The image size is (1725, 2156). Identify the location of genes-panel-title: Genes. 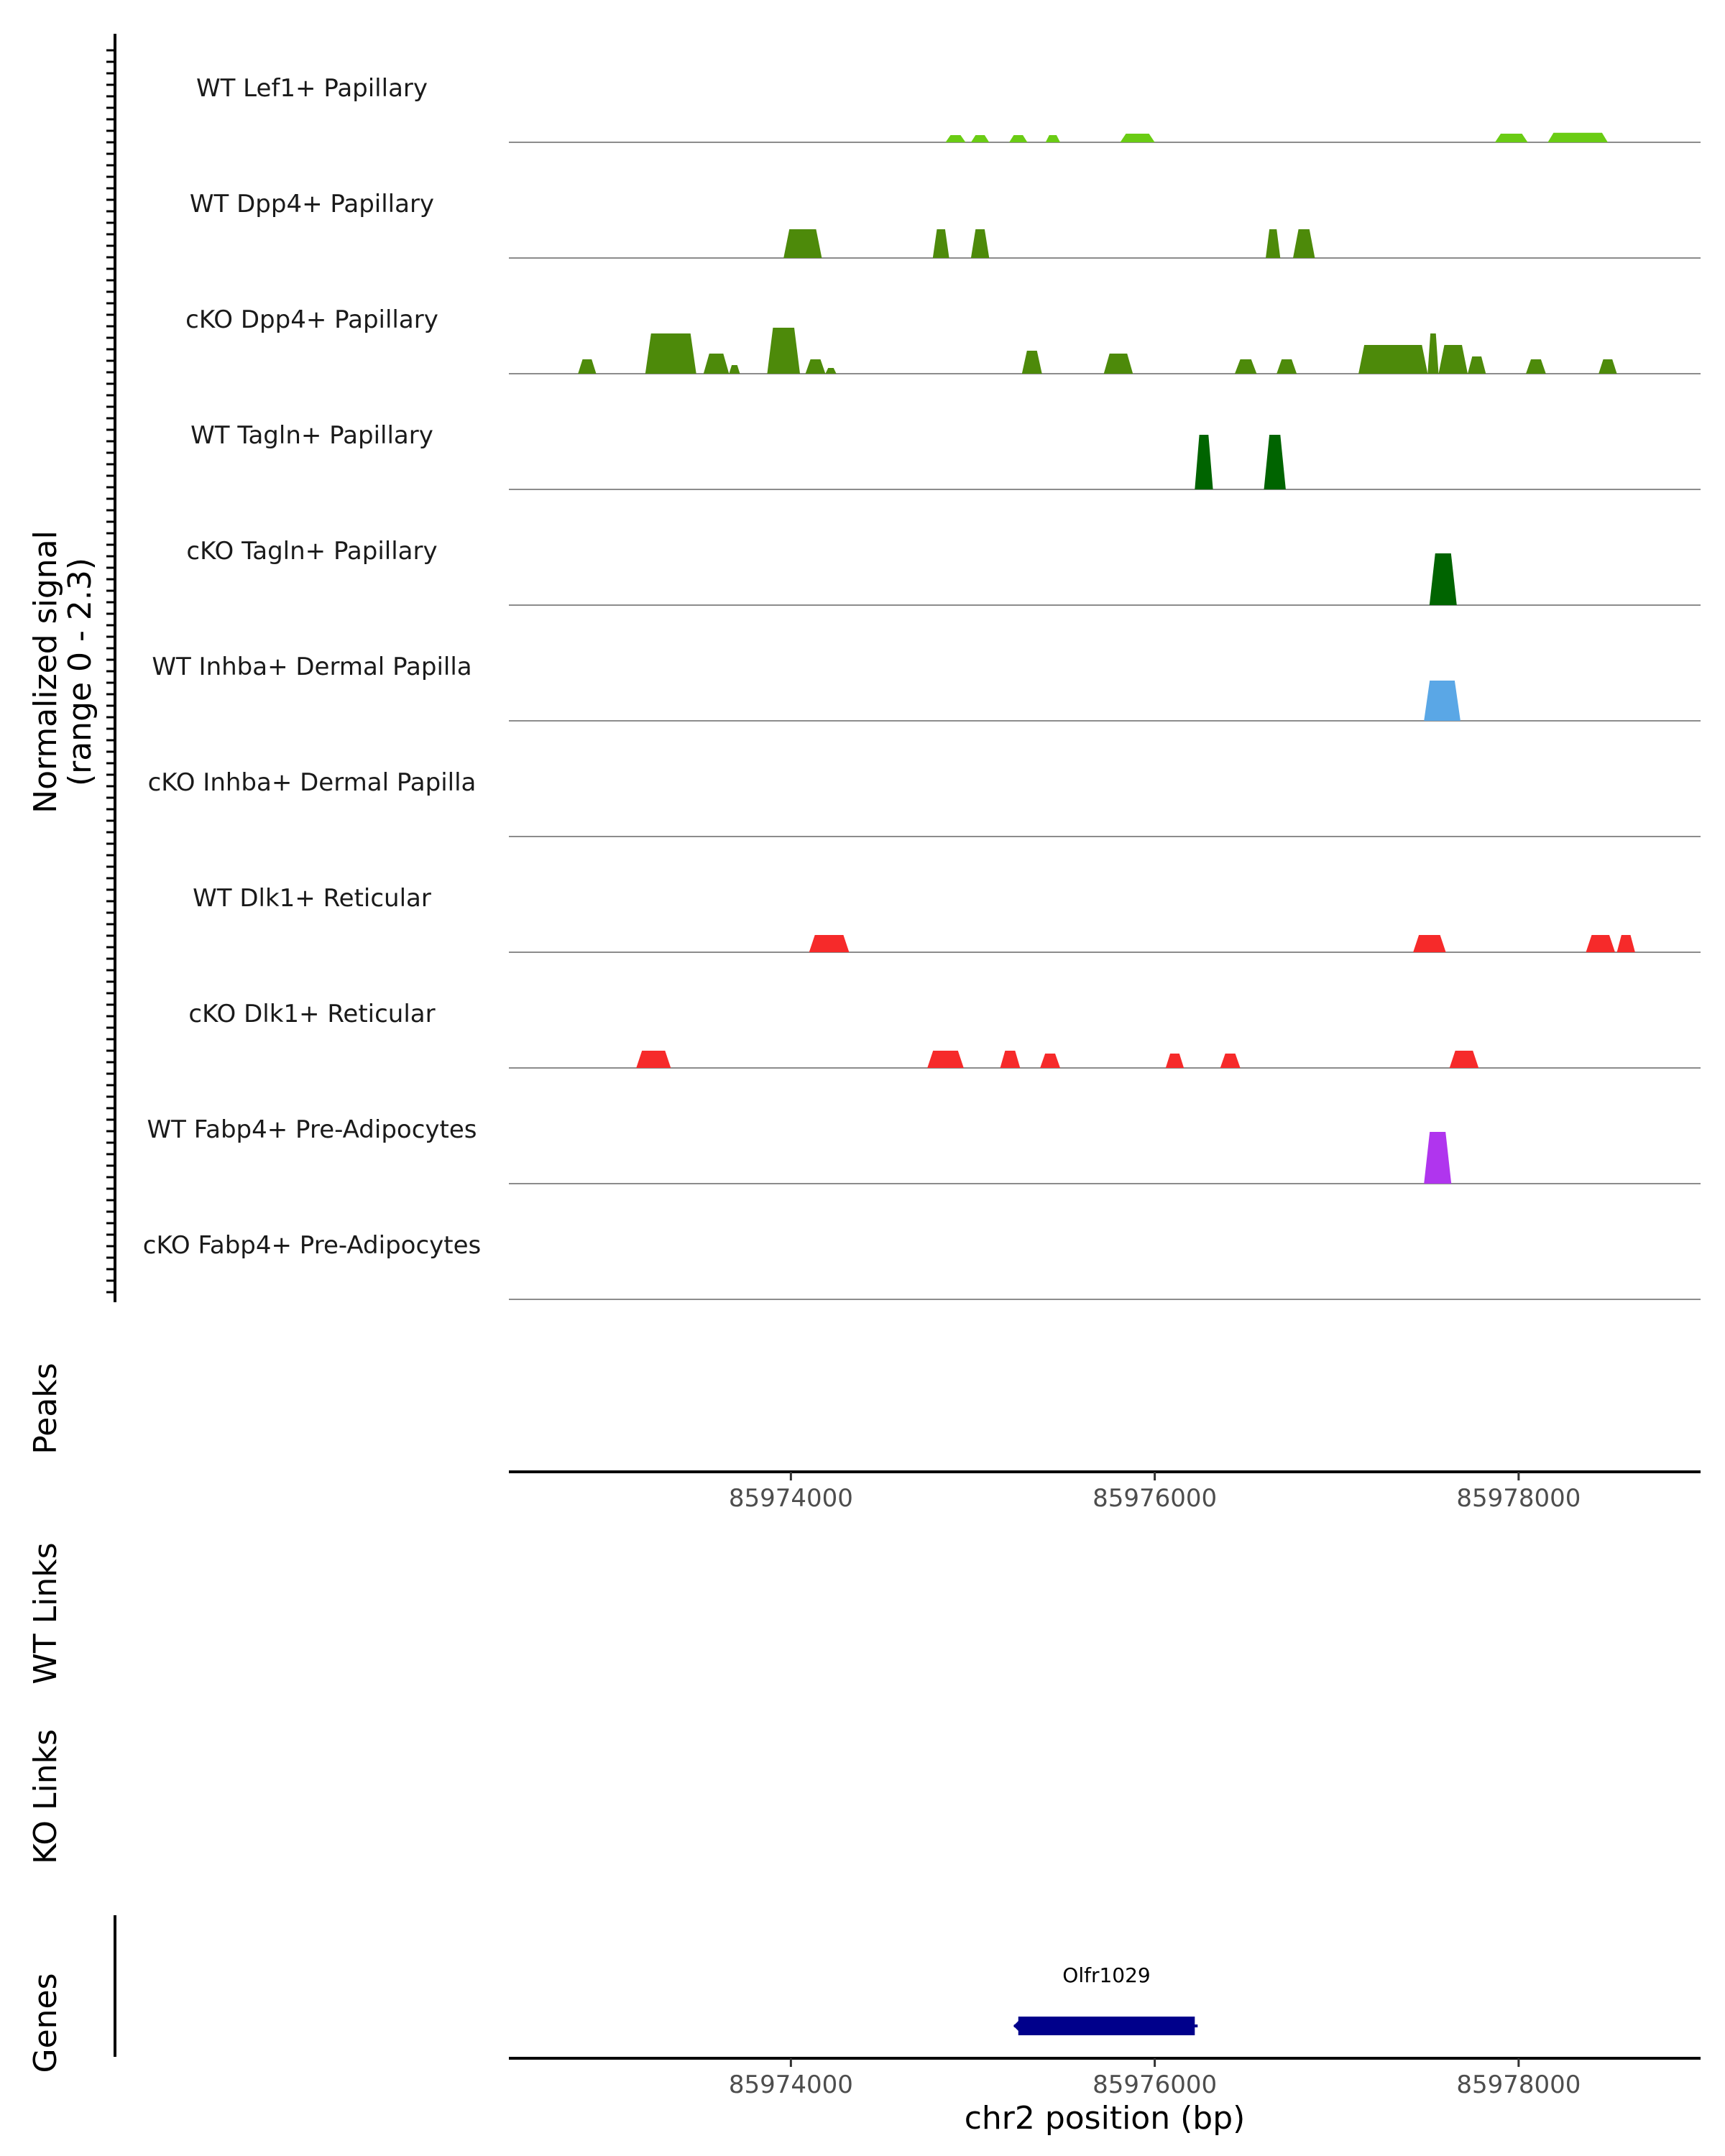
(45, 2023).